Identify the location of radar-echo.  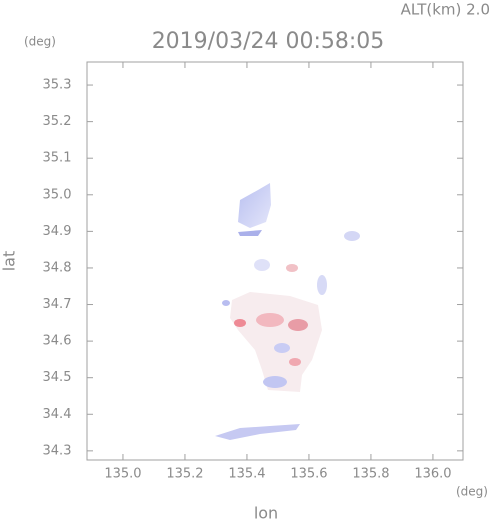
(287, 311).